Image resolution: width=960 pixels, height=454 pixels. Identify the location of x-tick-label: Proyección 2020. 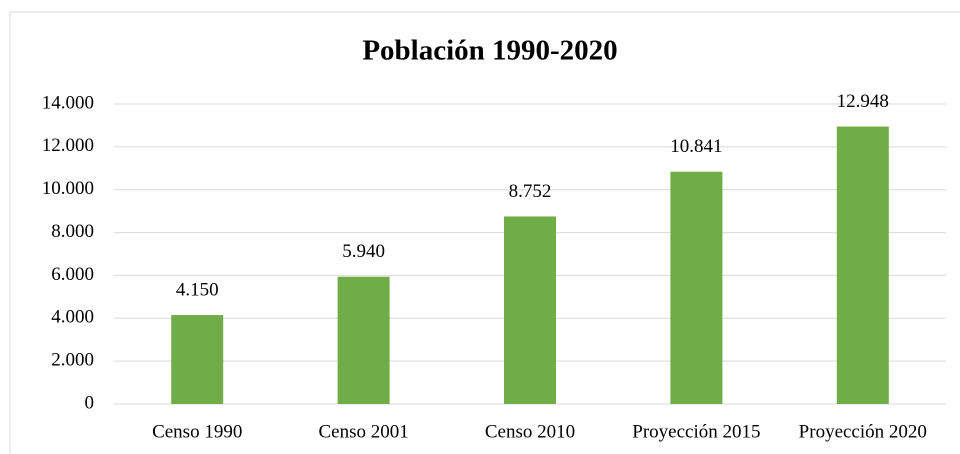
(863, 431).